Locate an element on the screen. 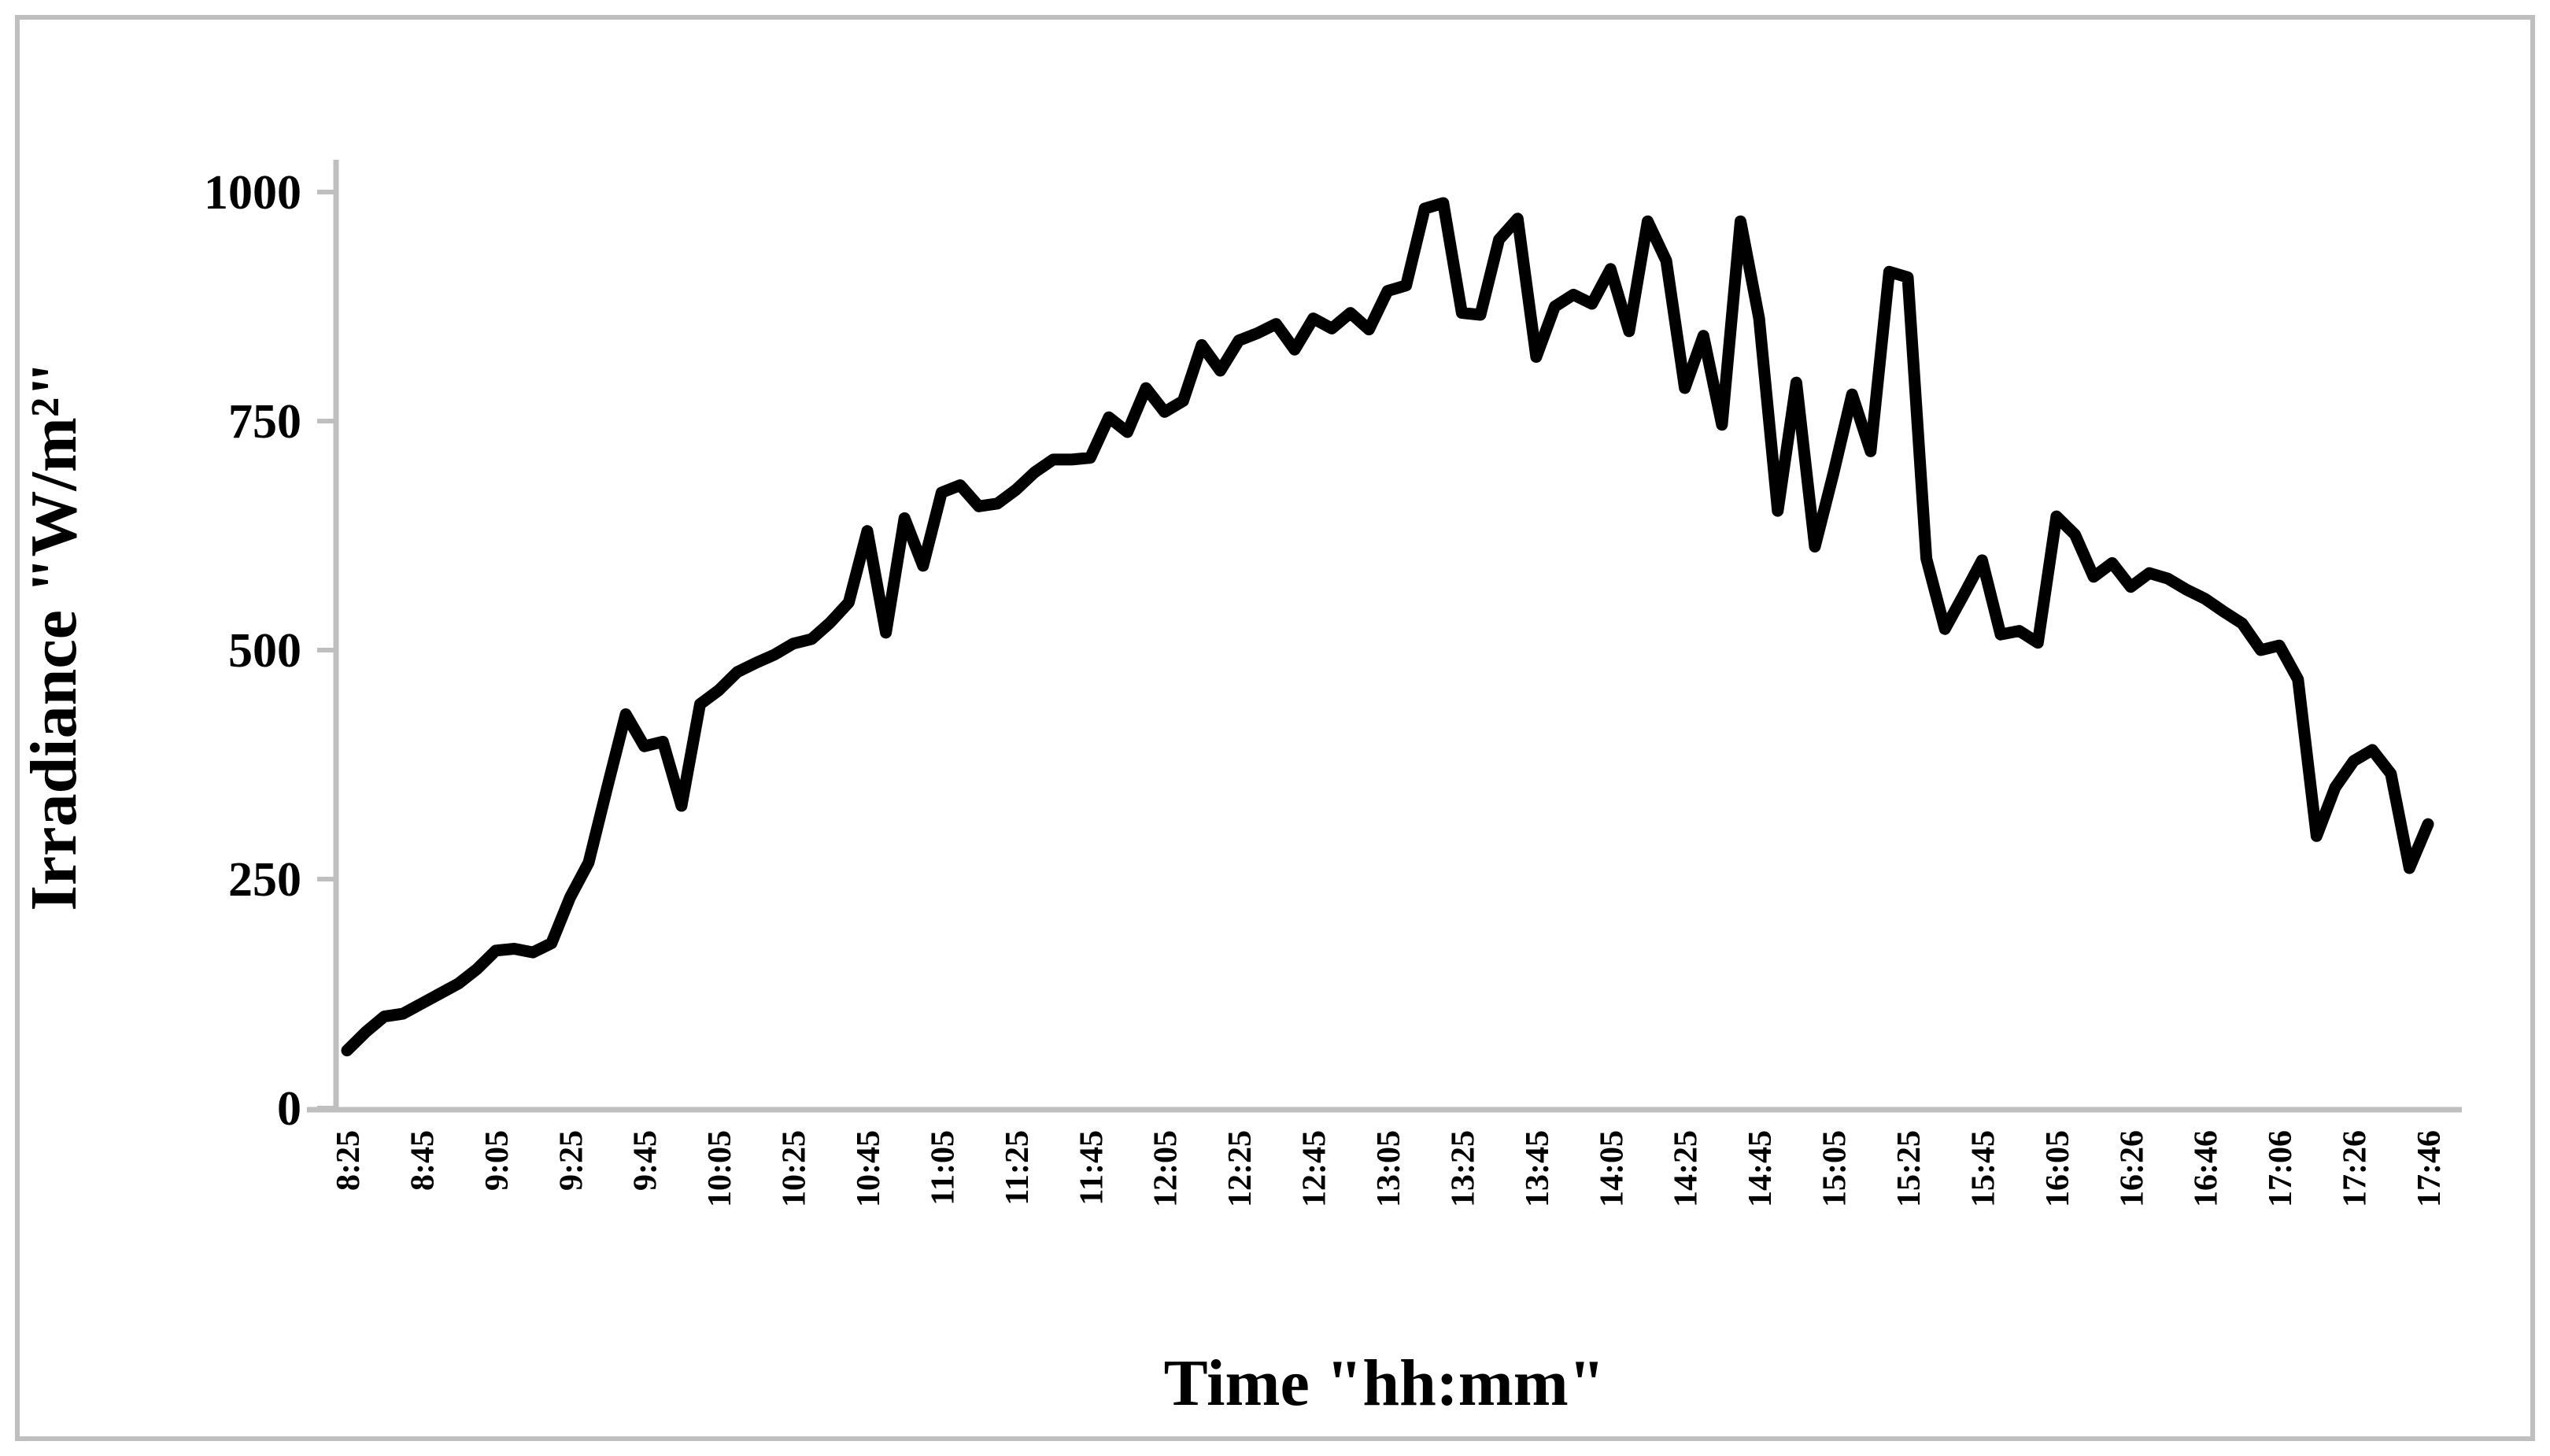 The width and height of the screenshot is (2550, 1456). x-tick-label: 12:05 is located at coordinates (1166, 1168).